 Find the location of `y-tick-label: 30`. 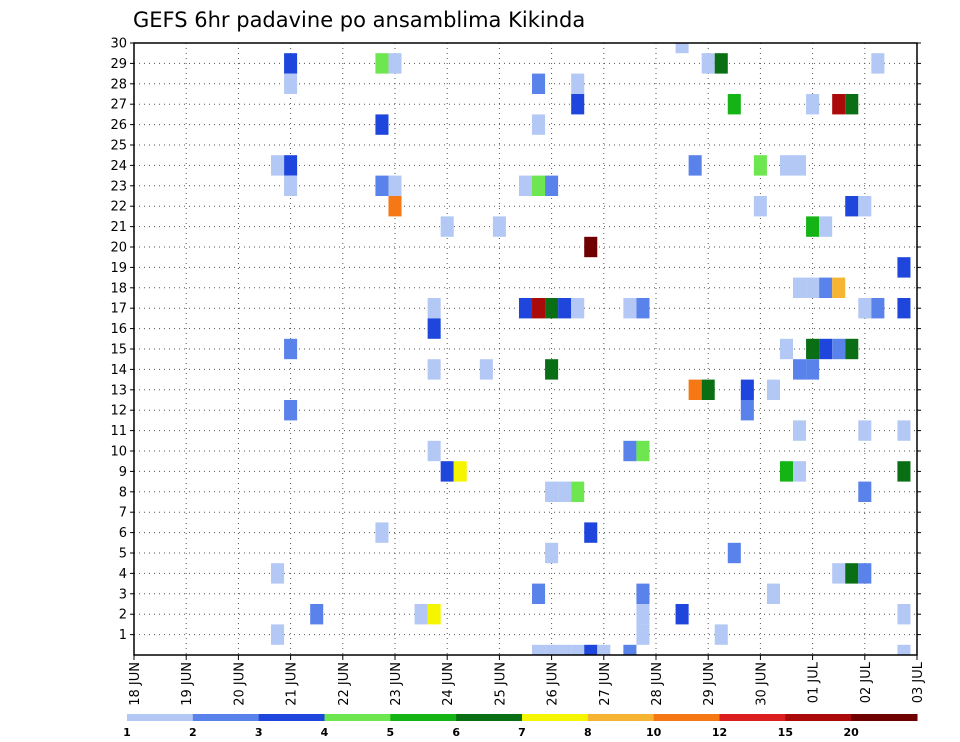

y-tick-label: 30 is located at coordinates (118, 44).